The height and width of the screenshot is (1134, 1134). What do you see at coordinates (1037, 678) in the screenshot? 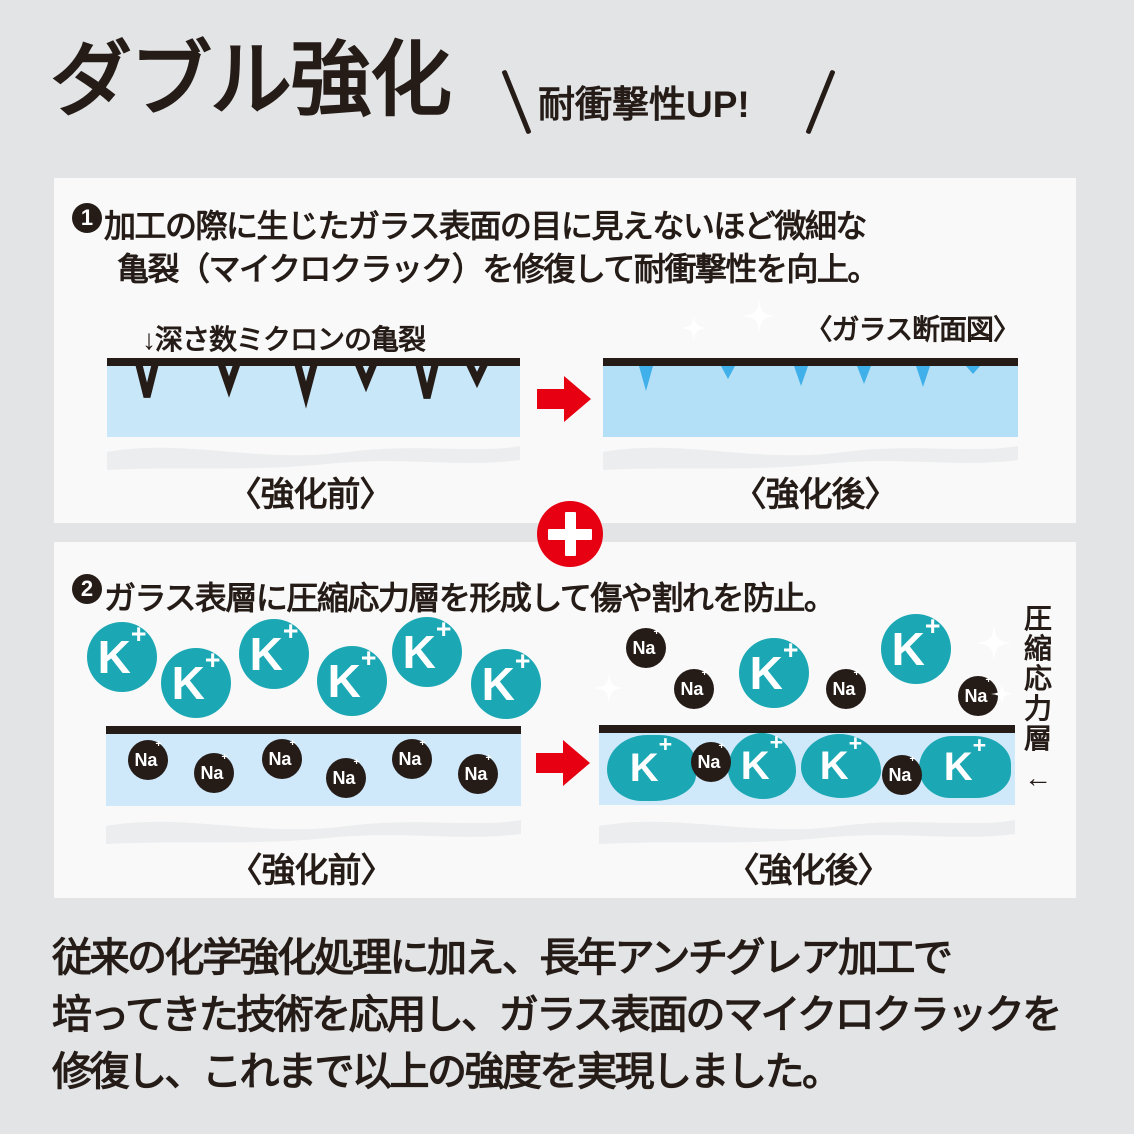
I see `compressive-layer-label: 圧縮応力層` at bounding box center [1037, 678].